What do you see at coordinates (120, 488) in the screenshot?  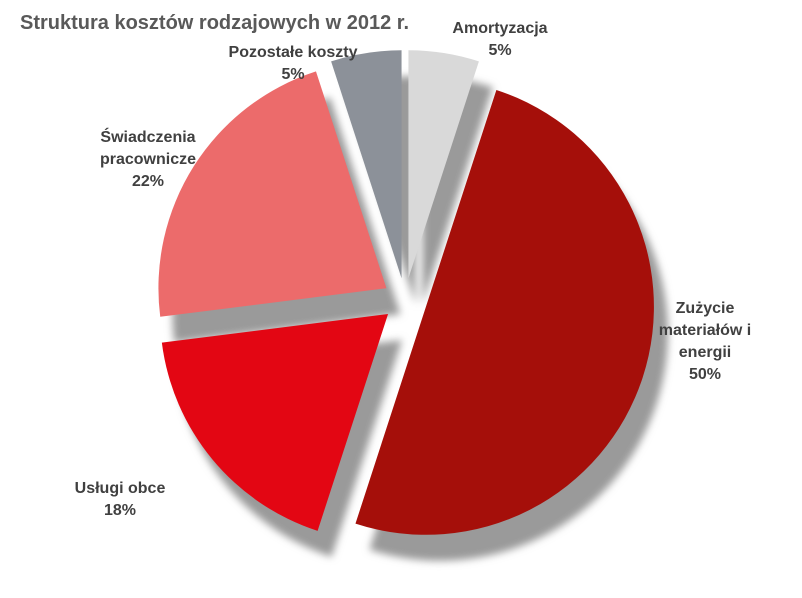 I see `category-name: Usługi obce` at bounding box center [120, 488].